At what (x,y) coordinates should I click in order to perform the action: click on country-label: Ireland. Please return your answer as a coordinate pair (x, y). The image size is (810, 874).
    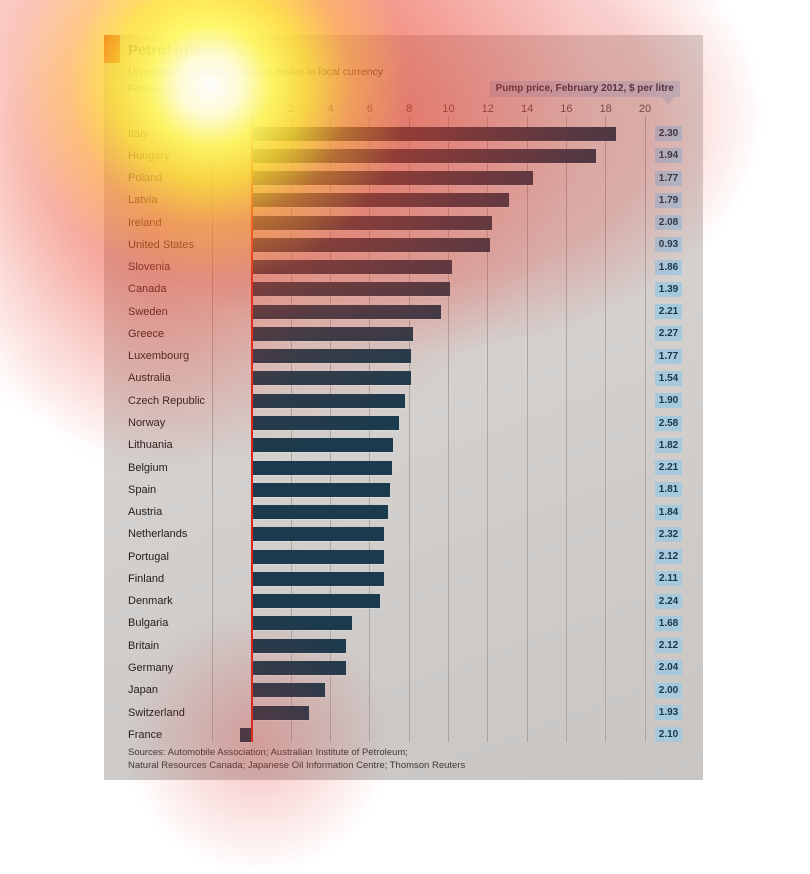
    Looking at the image, I should click on (145, 222).